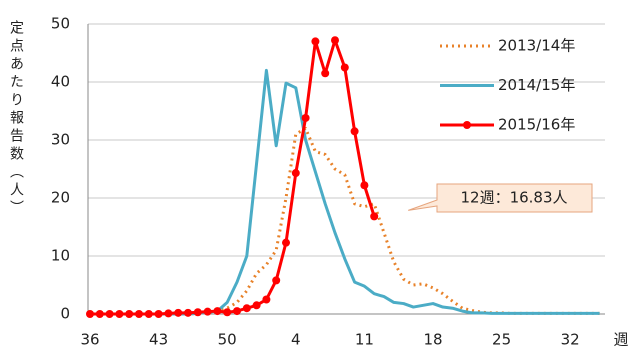 Image resolution: width=634 pixels, height=351 pixels. What do you see at coordinates (501, 340) in the screenshot?
I see `x-tick-label: 25` at bounding box center [501, 340].